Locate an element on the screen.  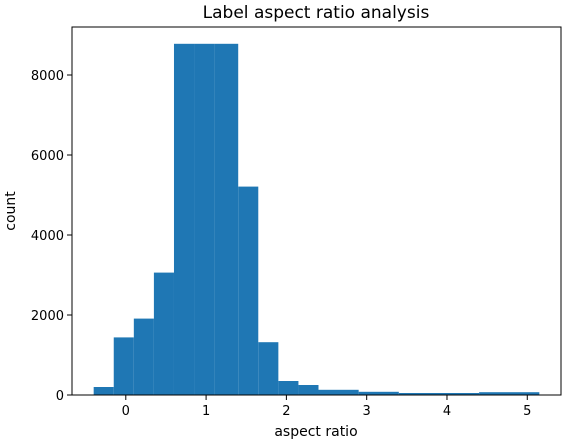
y-tick-label: 0 is located at coordinates (60, 396).